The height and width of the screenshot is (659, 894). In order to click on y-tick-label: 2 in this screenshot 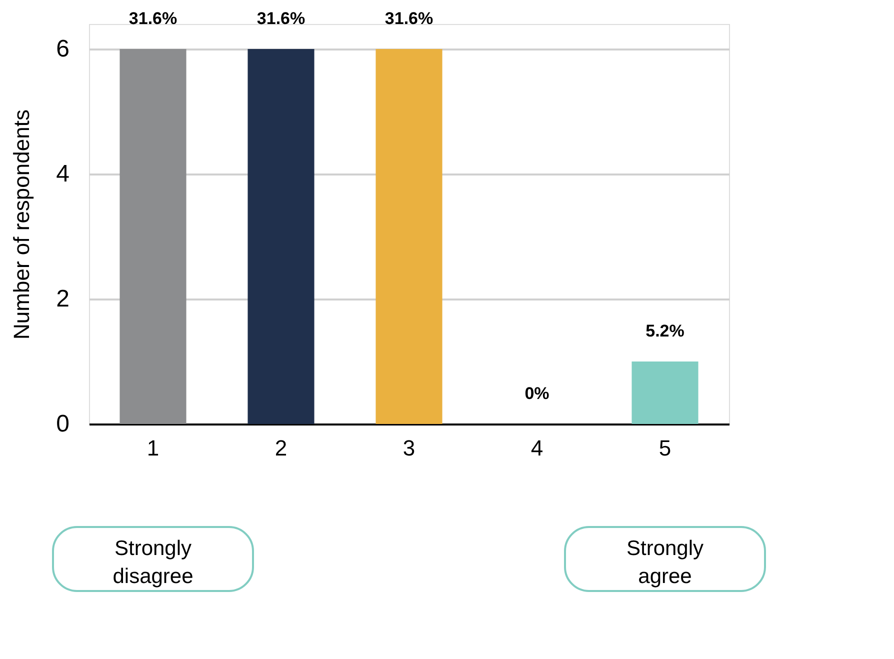, I will do `click(63, 299)`.